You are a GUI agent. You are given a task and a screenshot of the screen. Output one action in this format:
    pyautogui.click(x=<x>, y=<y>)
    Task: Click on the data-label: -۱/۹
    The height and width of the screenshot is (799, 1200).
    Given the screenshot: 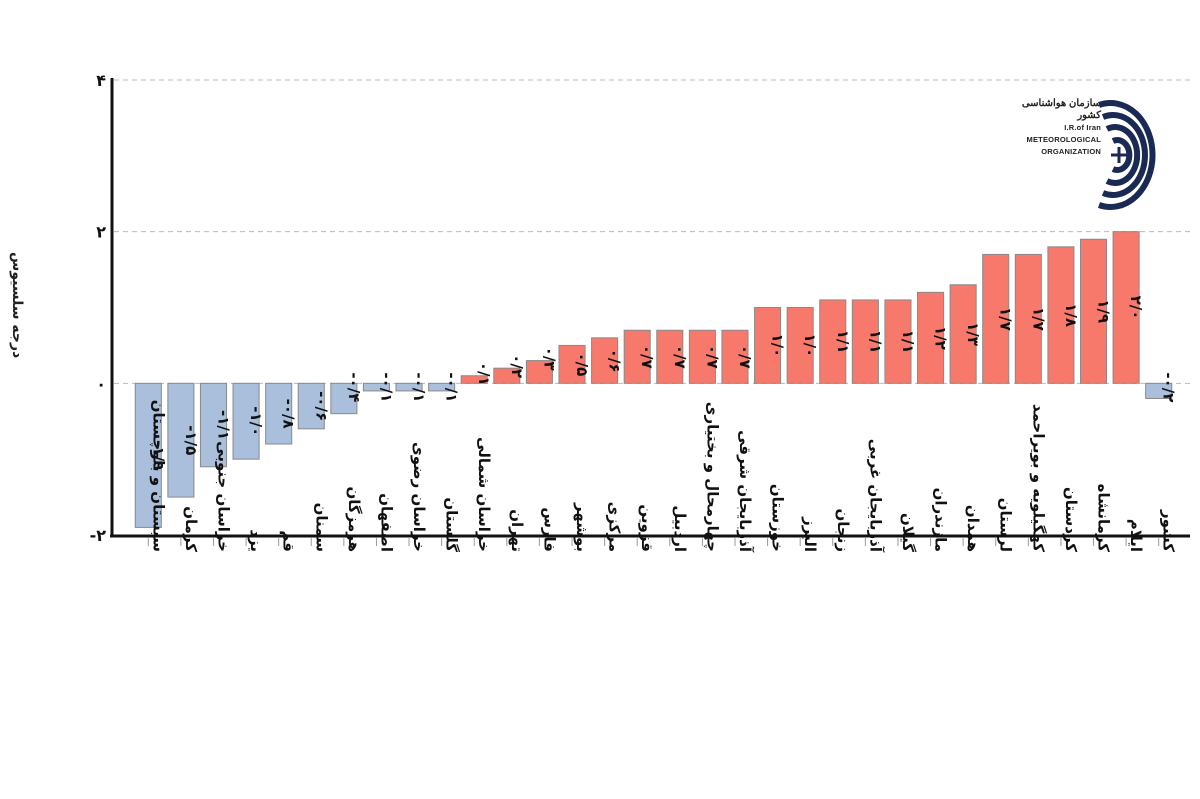 What is the action you would take?
    pyautogui.click(x=158, y=455)
    